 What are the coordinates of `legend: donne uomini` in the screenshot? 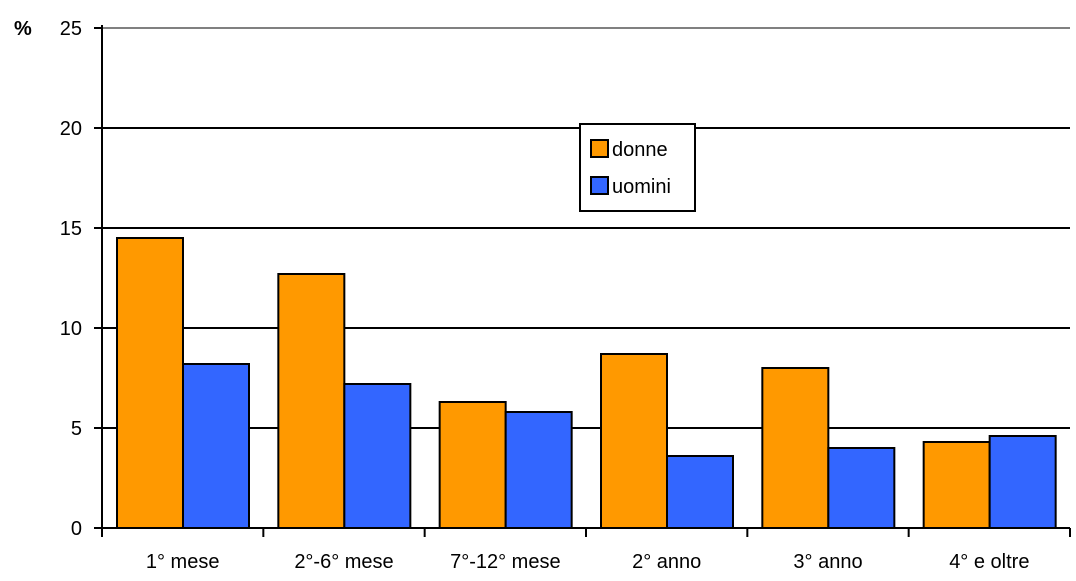 It's located at (637, 167).